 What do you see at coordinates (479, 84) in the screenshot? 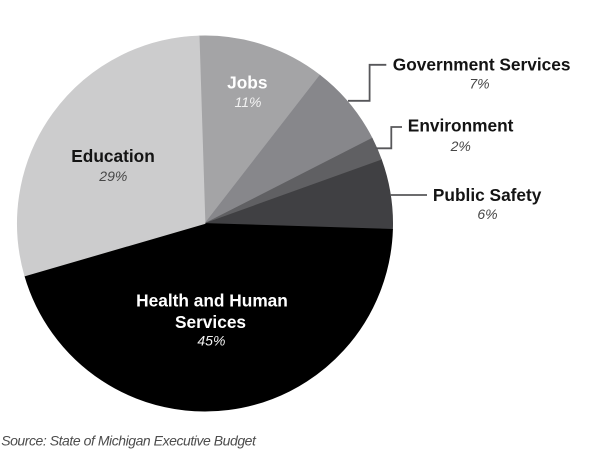
I see `svg-text: 7%` at bounding box center [479, 84].